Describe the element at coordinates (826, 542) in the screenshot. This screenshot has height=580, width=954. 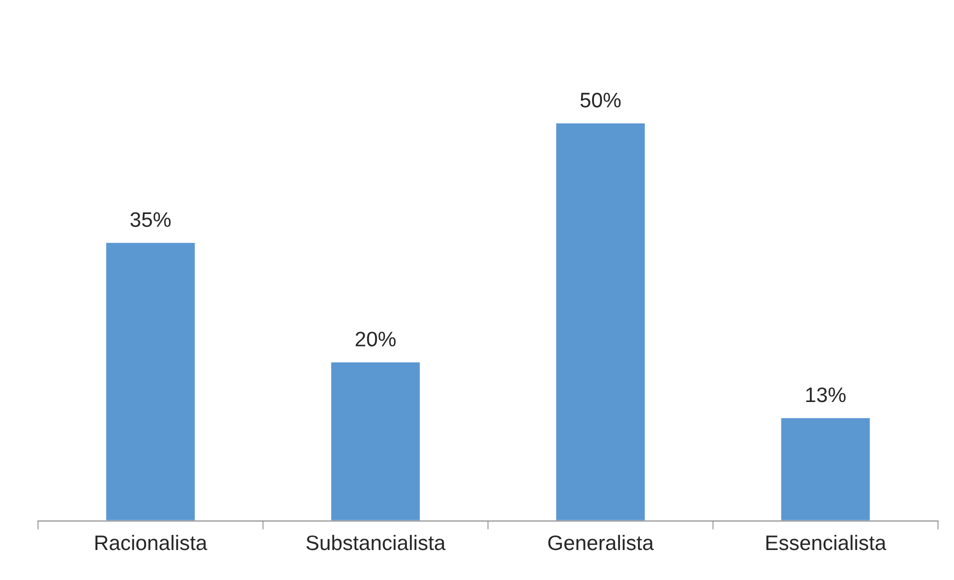
I see `x-tick-label: Essencialista` at that location.